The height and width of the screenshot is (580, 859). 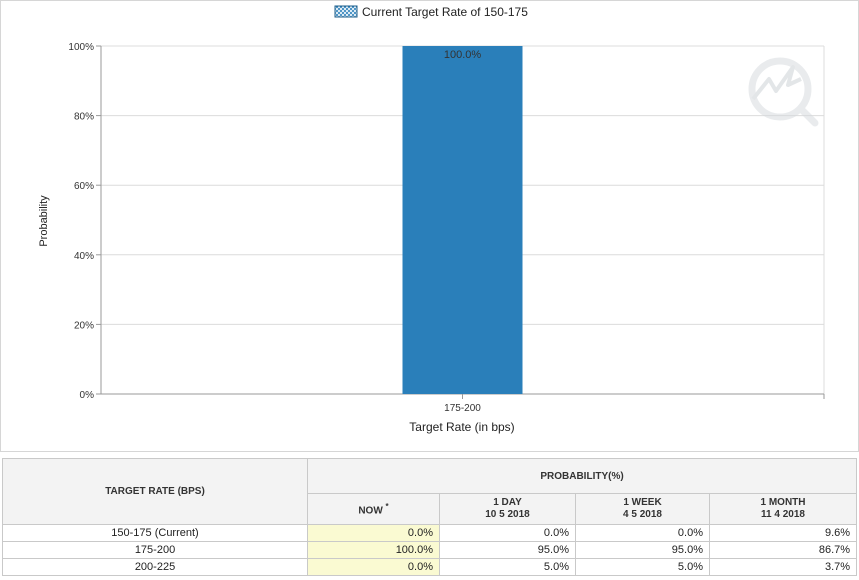 I want to click on header-1-month: 1 MONTH 11 4 2018, so click(x=783, y=509).